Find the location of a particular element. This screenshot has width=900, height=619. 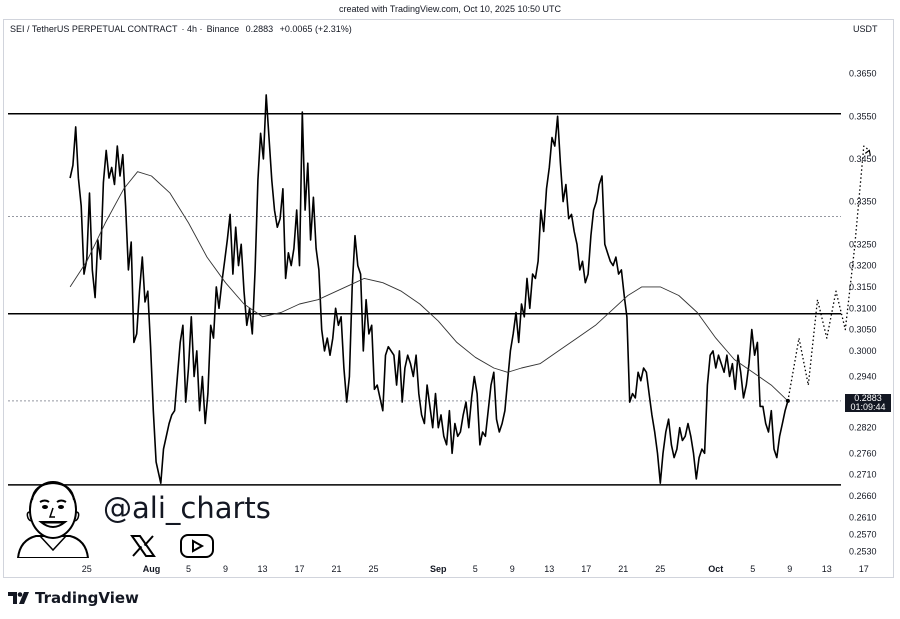

y-tick-label: 0.2610 is located at coordinates (863, 517).